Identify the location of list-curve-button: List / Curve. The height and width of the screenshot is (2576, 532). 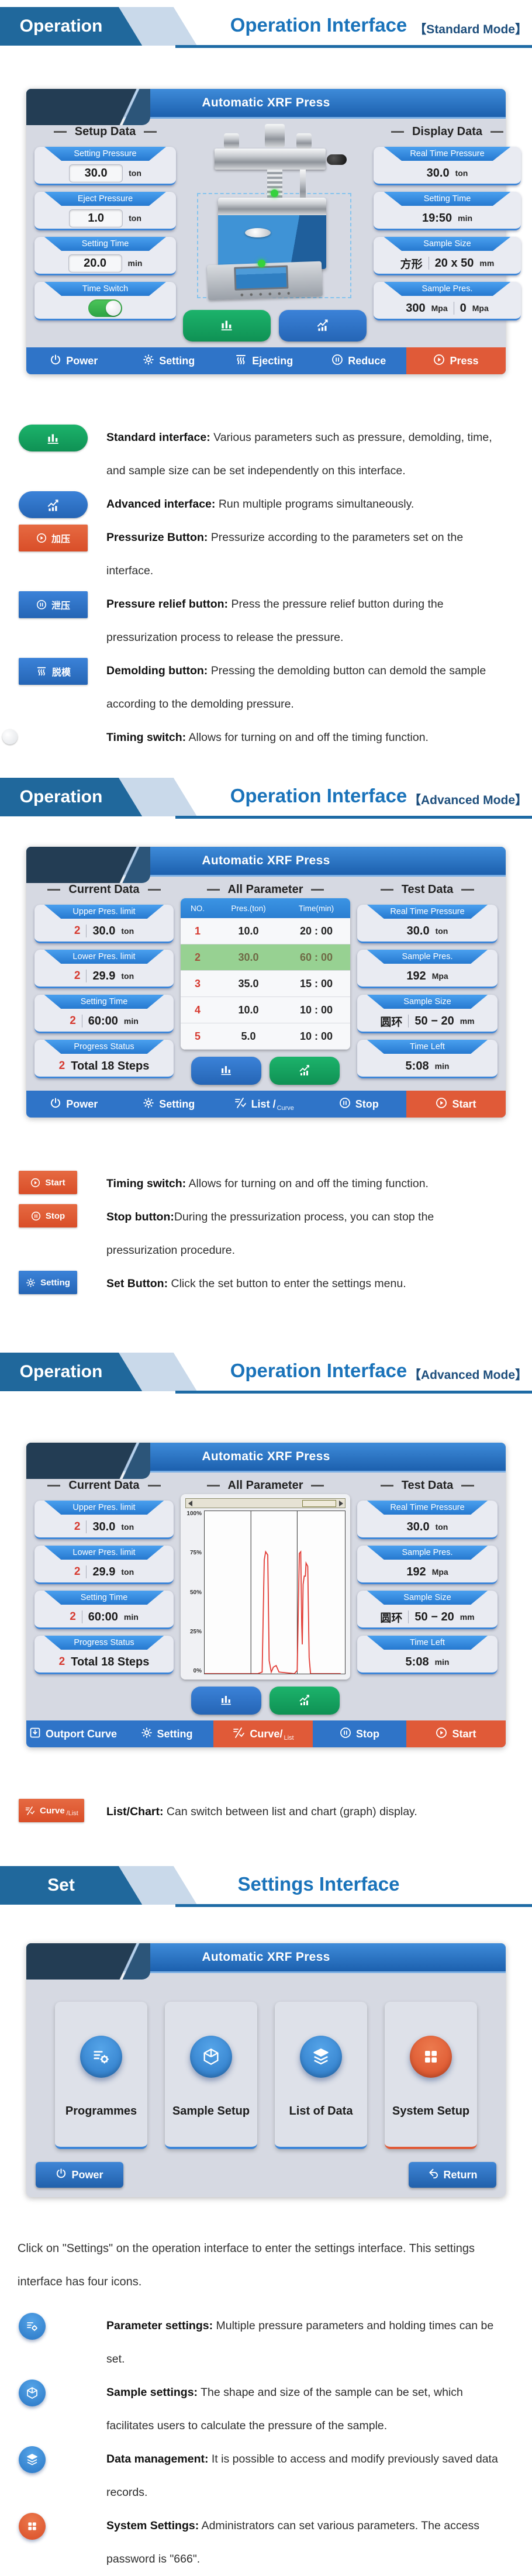
(264, 1104).